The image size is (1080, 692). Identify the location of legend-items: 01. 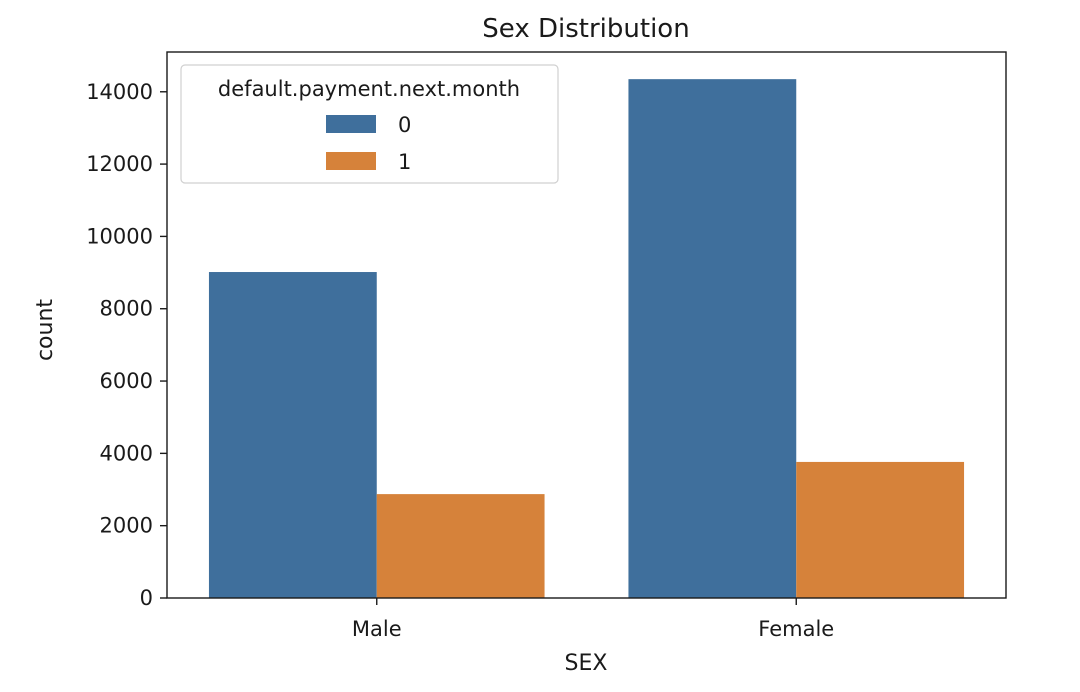
(368, 143).